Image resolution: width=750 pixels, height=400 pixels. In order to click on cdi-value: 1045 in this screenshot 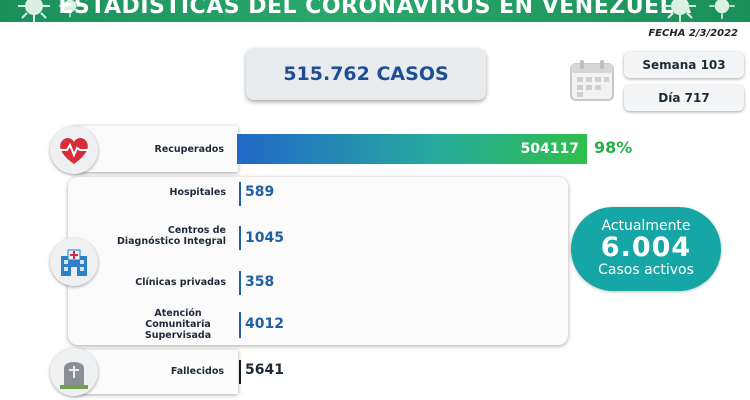, I will do `click(264, 238)`.